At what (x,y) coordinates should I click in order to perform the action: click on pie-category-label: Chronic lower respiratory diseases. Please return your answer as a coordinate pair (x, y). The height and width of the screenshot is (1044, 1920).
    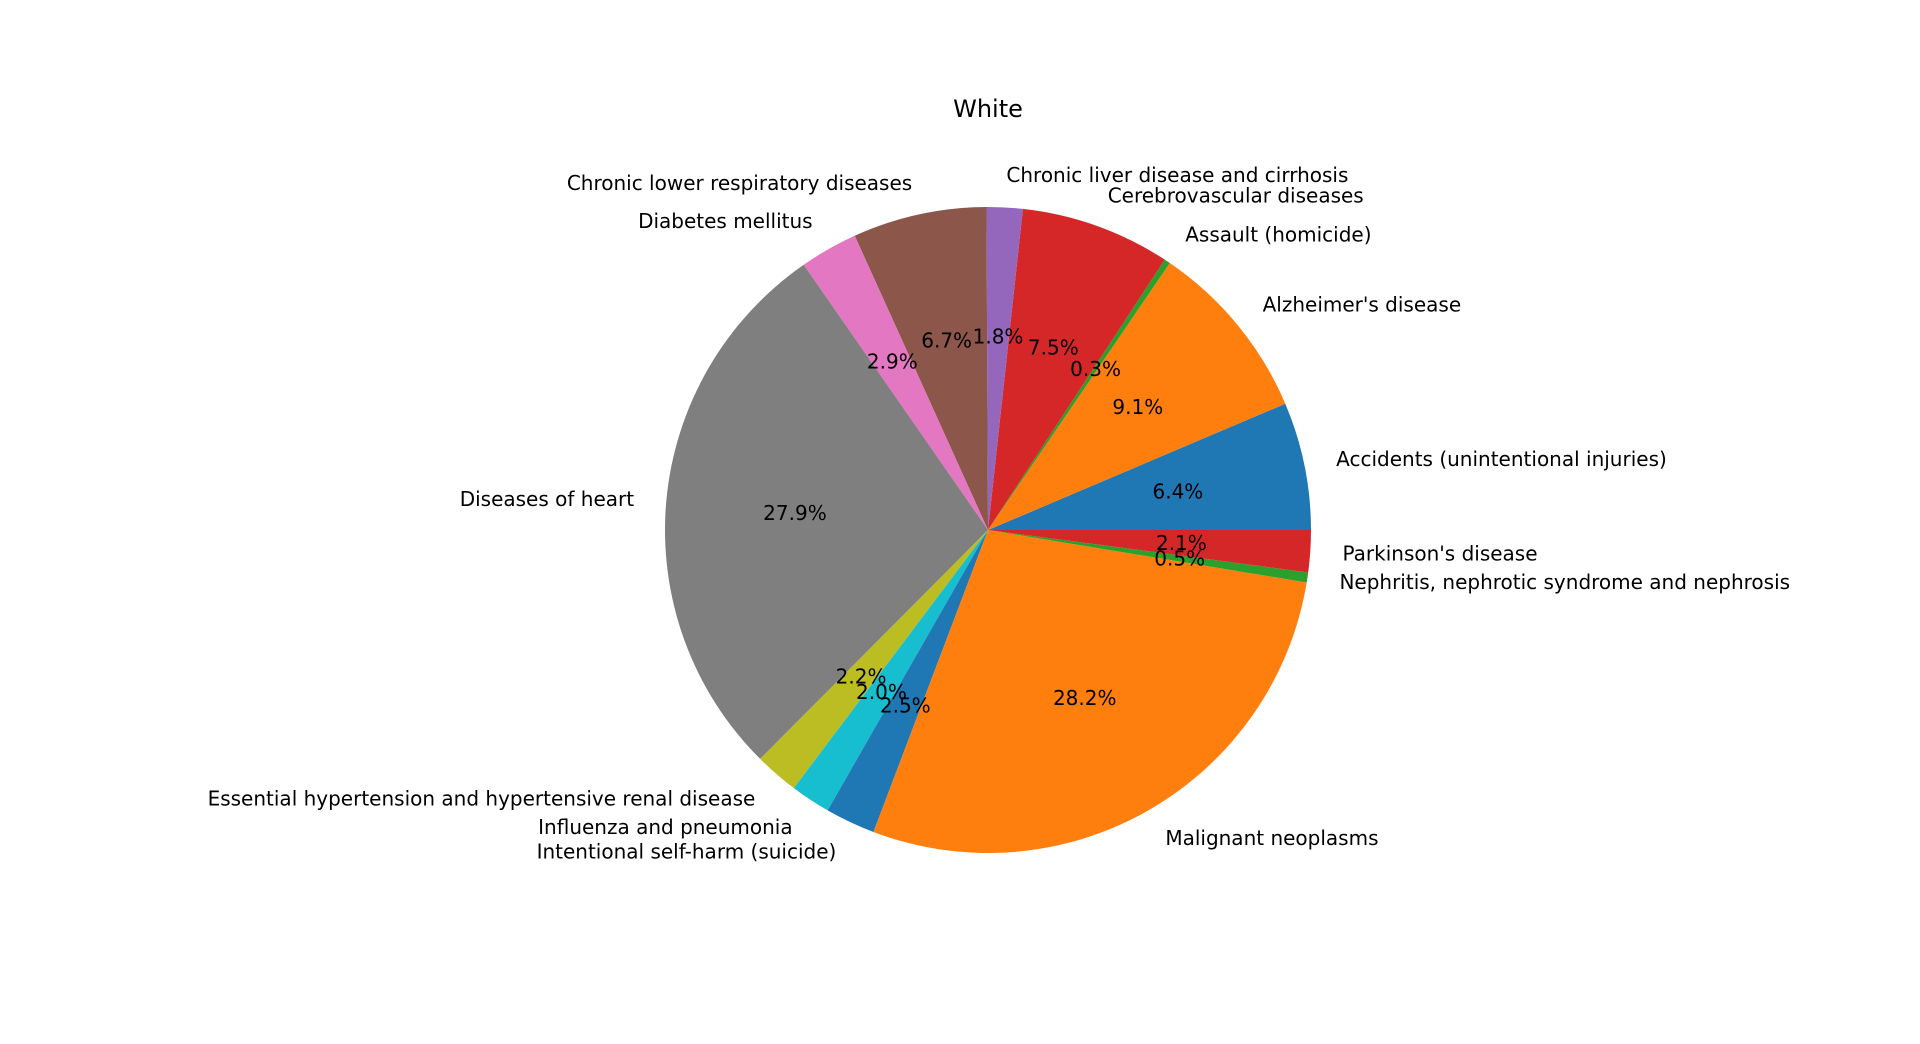
    Looking at the image, I should click on (739, 183).